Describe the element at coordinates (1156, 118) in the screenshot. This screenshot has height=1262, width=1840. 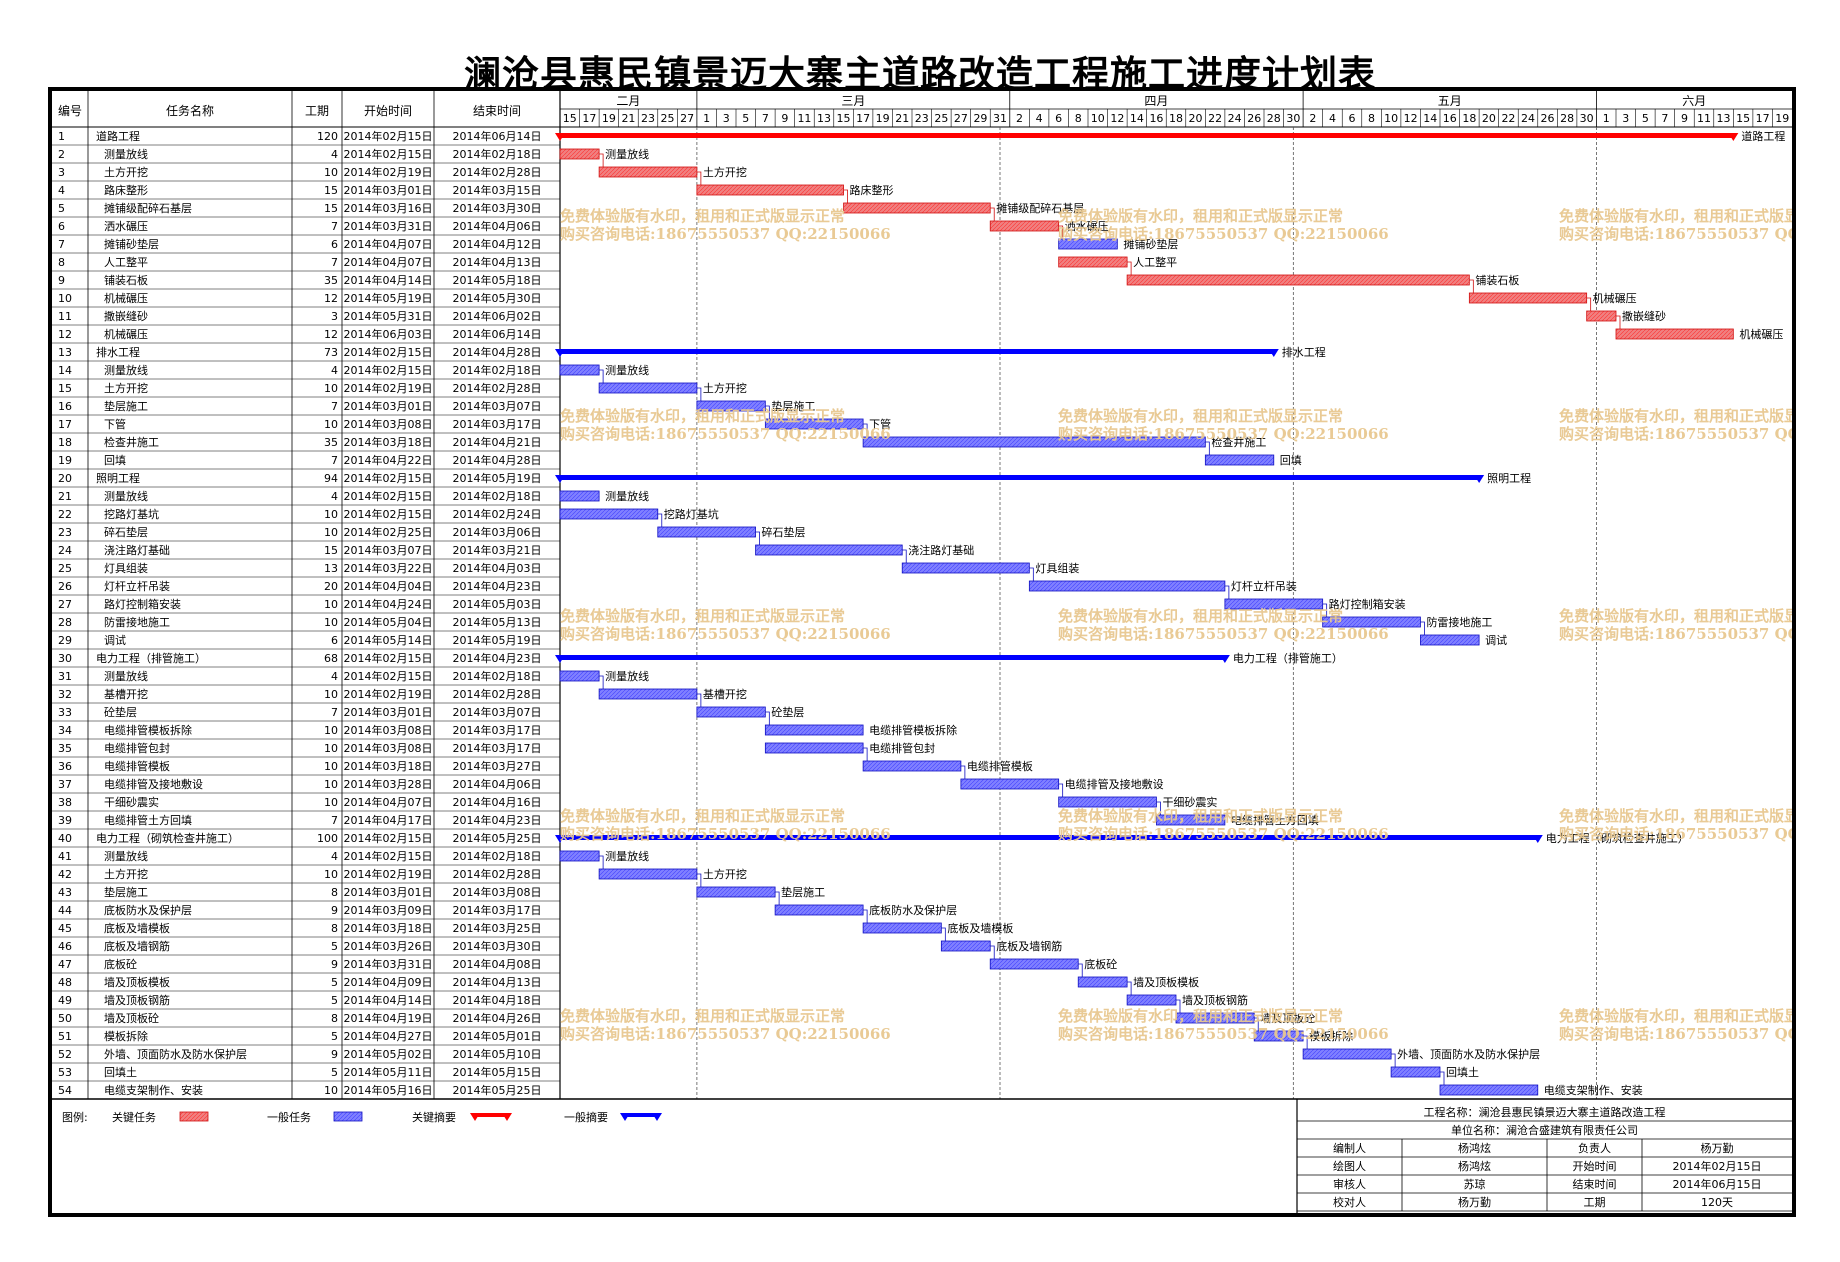
I see `day-label: 16` at that location.